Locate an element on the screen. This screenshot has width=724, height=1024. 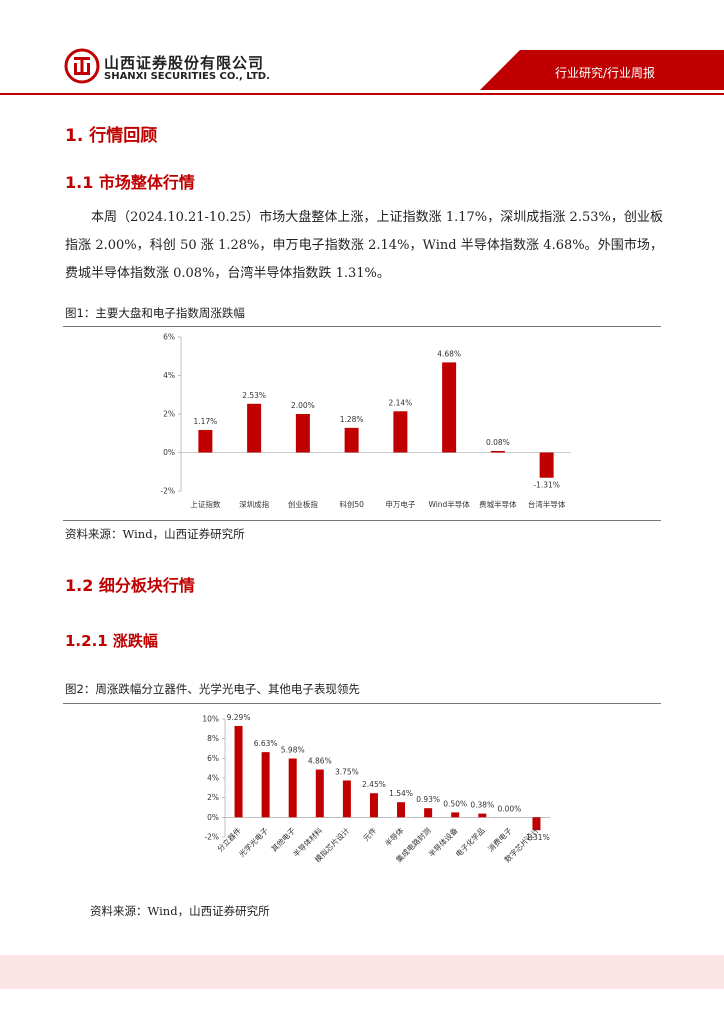
x-tick-label: 电子化学品 is located at coordinates (470, 842).